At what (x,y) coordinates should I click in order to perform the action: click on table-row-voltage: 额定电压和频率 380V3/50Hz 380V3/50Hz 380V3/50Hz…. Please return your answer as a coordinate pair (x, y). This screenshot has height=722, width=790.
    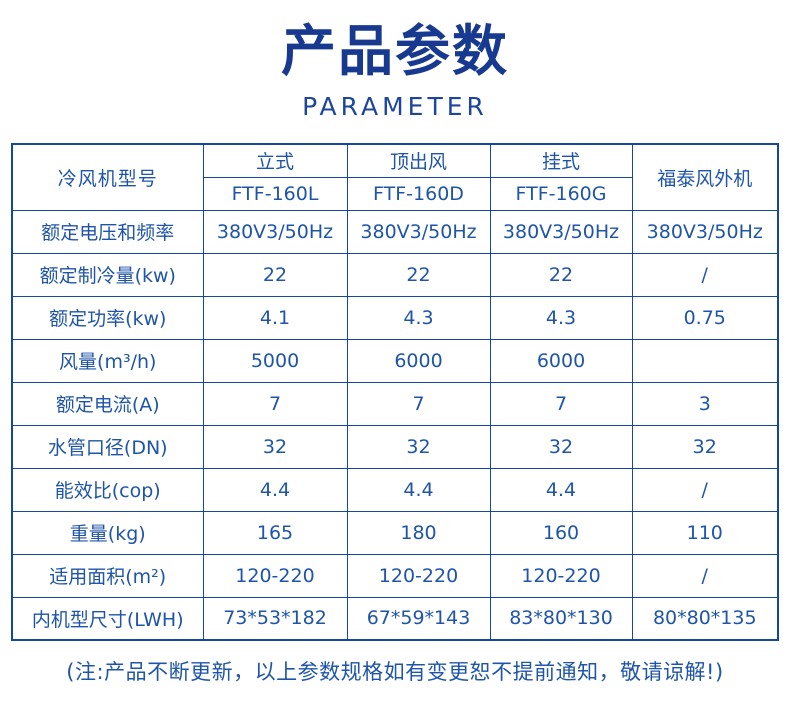
    Looking at the image, I should click on (395, 231).